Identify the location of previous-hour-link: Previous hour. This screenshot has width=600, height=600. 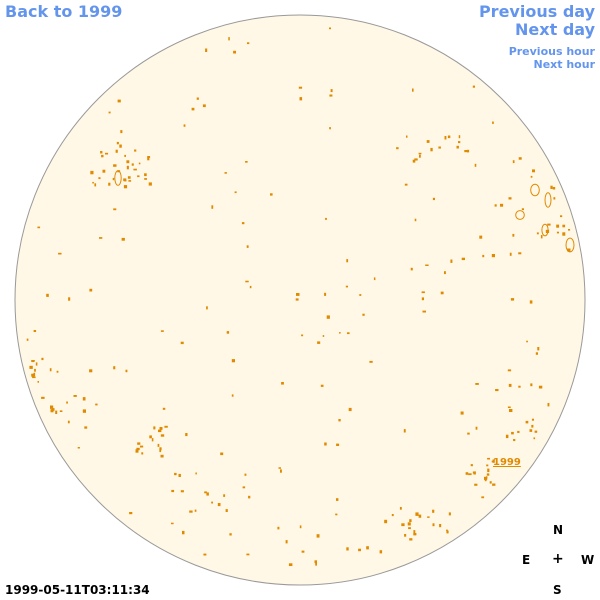
(551, 51).